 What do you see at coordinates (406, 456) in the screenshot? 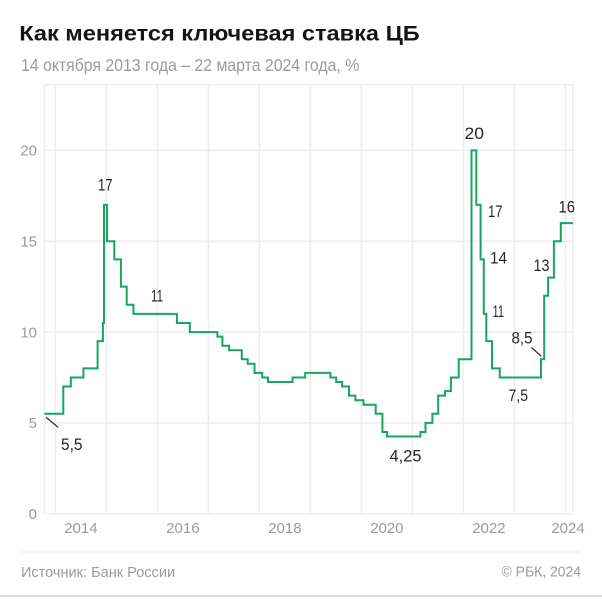
I see `svg-text: 4,25` at bounding box center [406, 456].